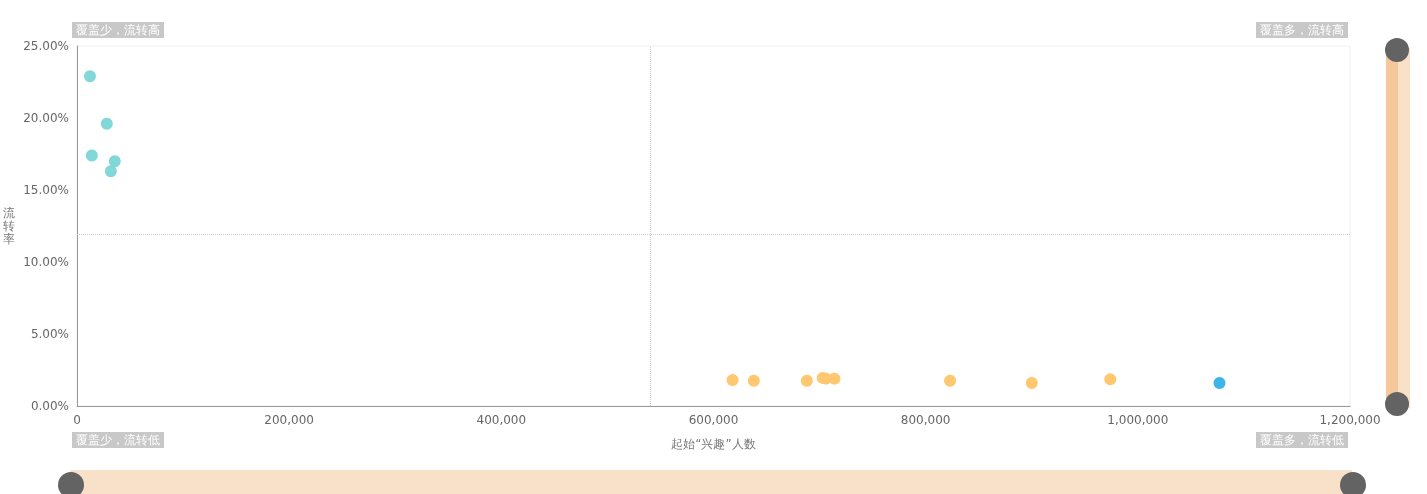  What do you see at coordinates (77, 420) in the screenshot?
I see `x-tick-label: 0` at bounding box center [77, 420].